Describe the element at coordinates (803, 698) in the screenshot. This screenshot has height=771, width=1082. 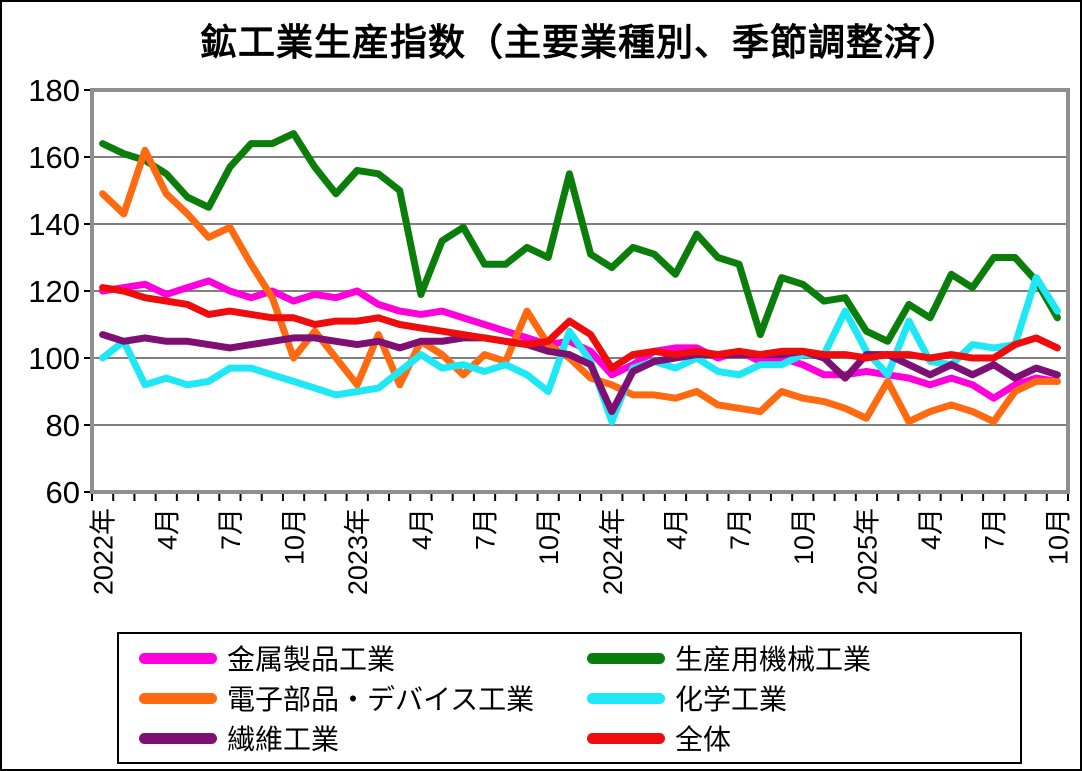
I see `legend-item-chemical: 化学工業` at that location.